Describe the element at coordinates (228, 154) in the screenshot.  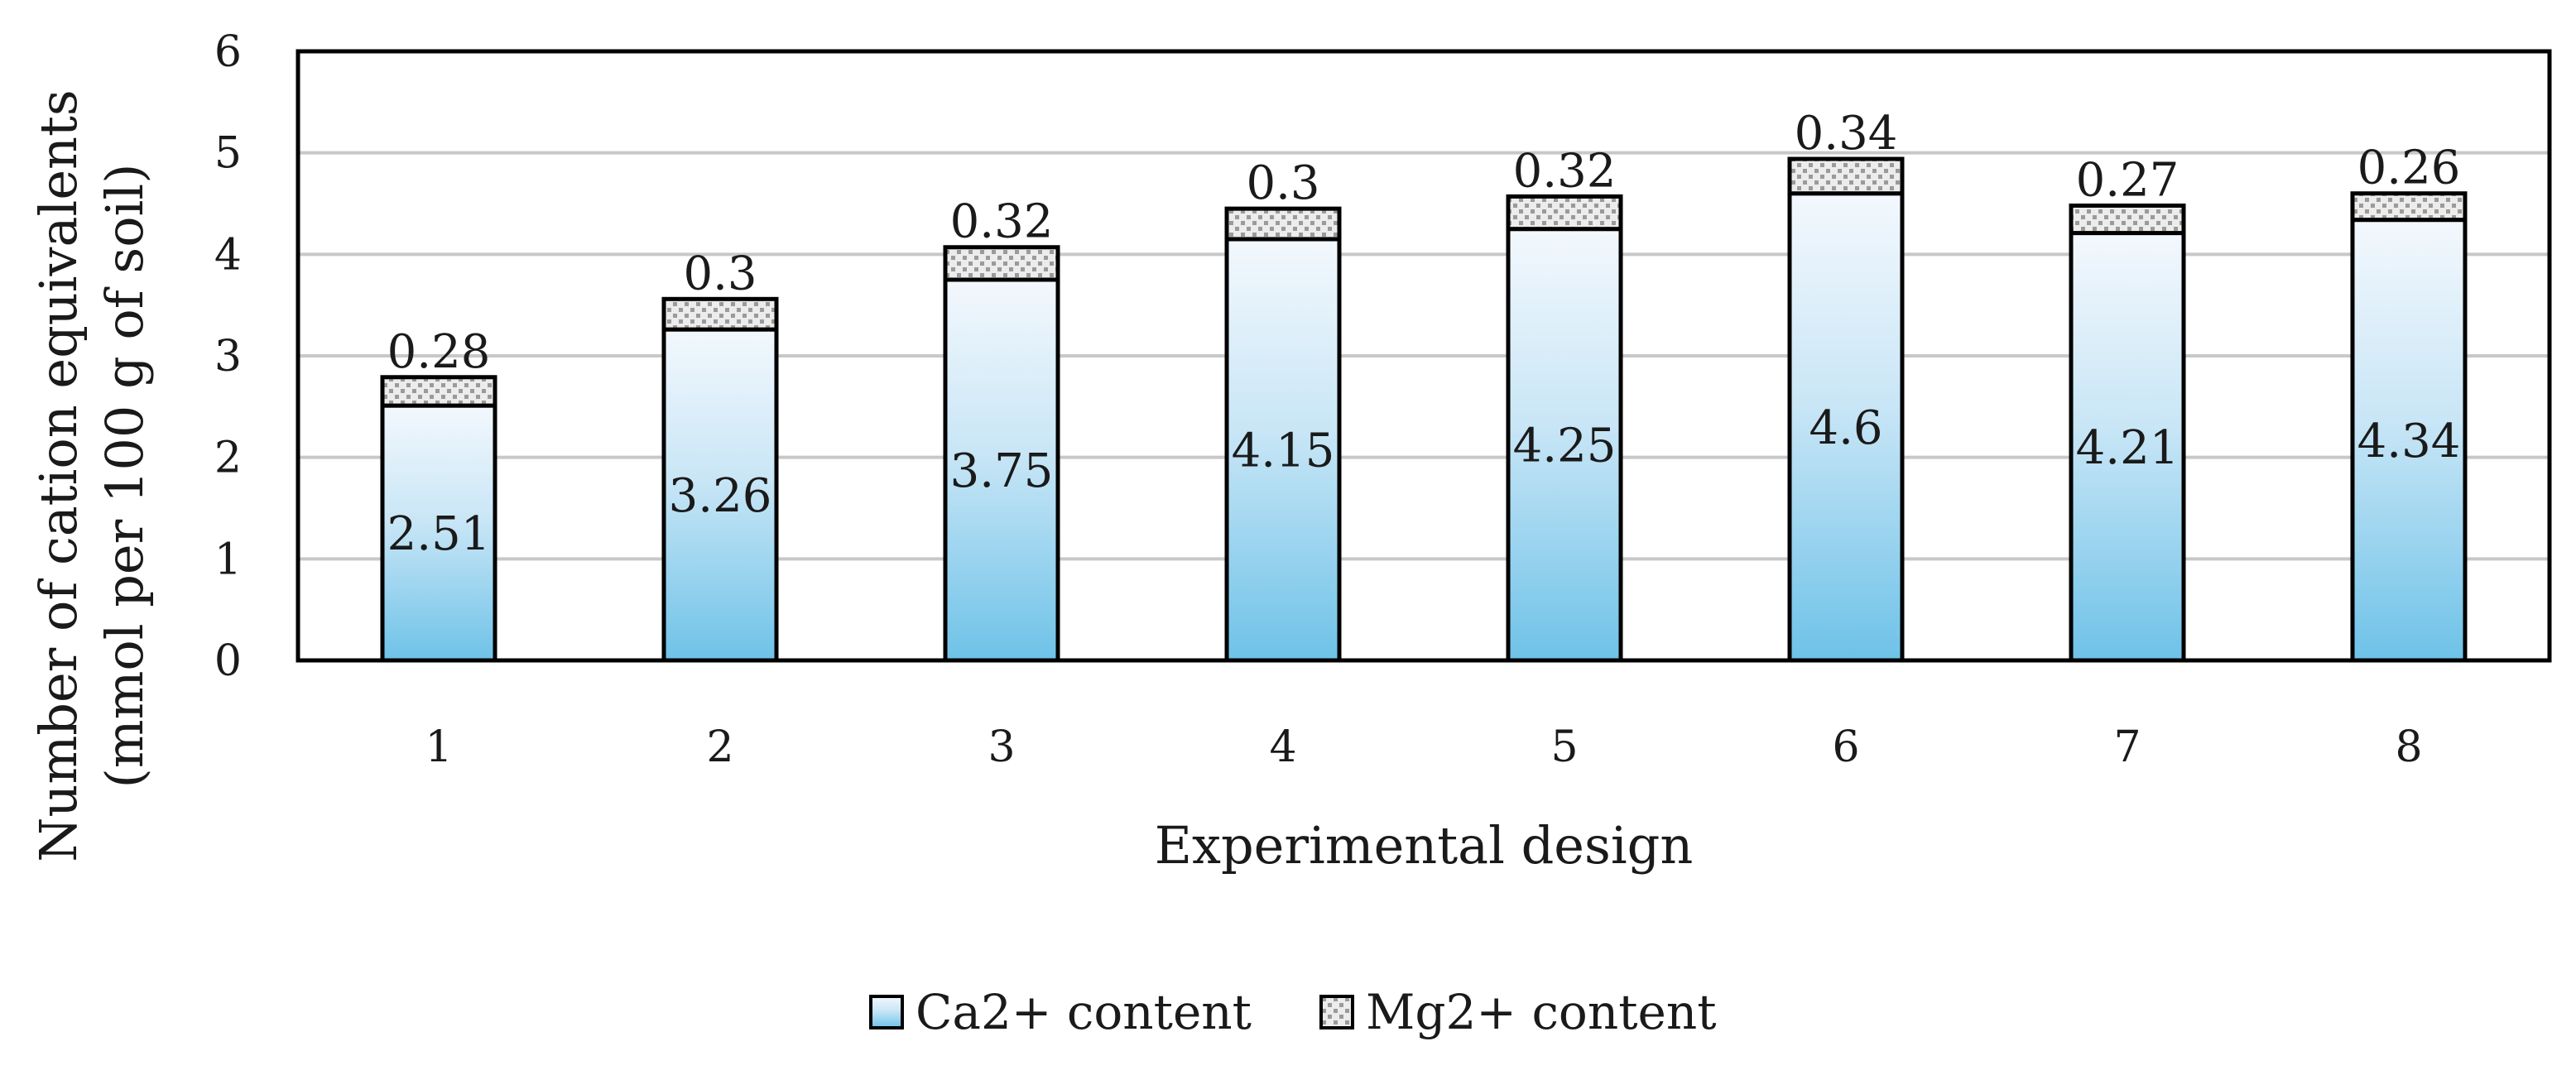
I see `y-tick-label: 5` at that location.